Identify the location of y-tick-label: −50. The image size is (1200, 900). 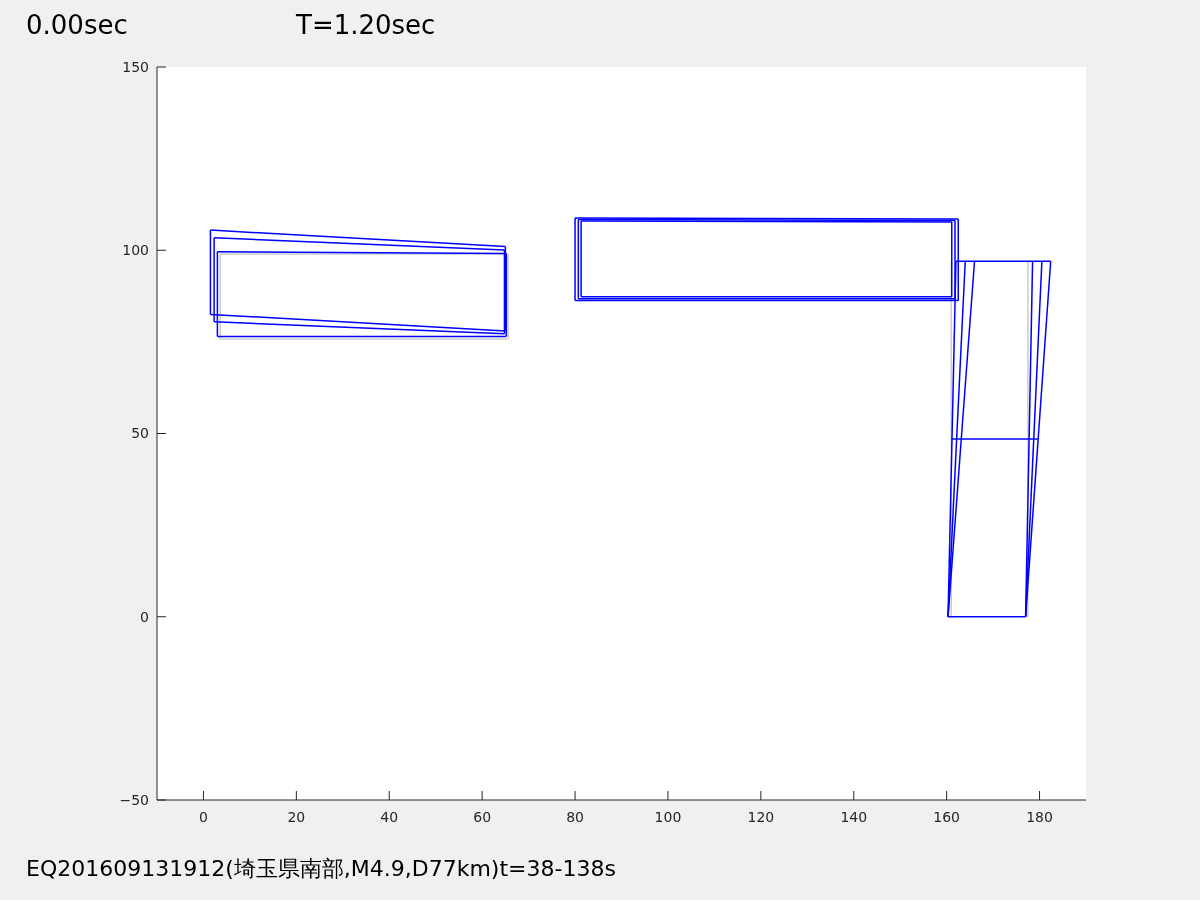
(134, 799).